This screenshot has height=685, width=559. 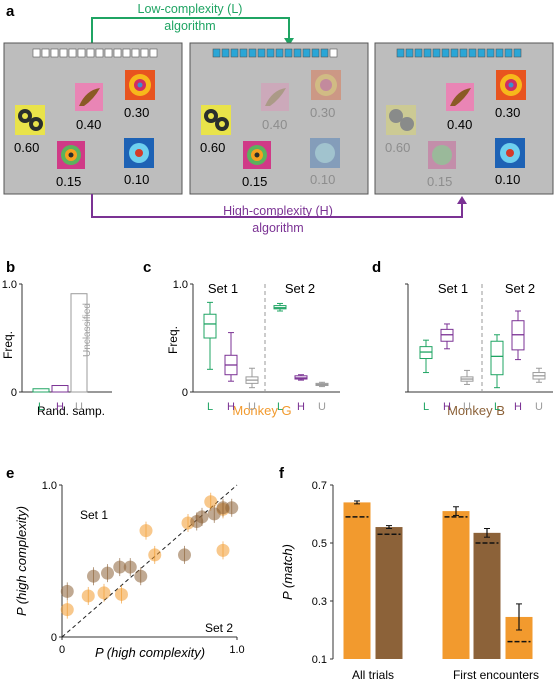 I want to click on prob-label: 0.30, so click(x=507, y=112).